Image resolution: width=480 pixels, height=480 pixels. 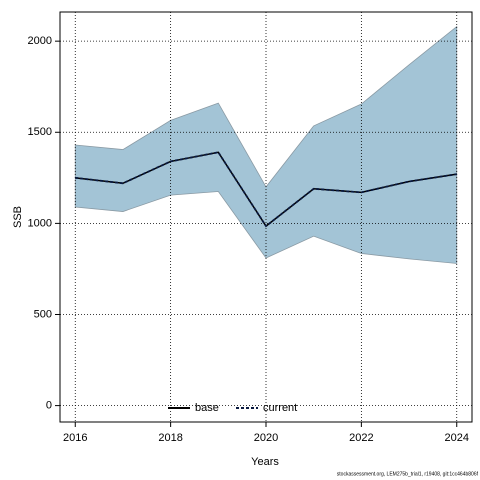 What do you see at coordinates (43, 314) in the screenshot?
I see `y-tick-label: 500` at bounding box center [43, 314].